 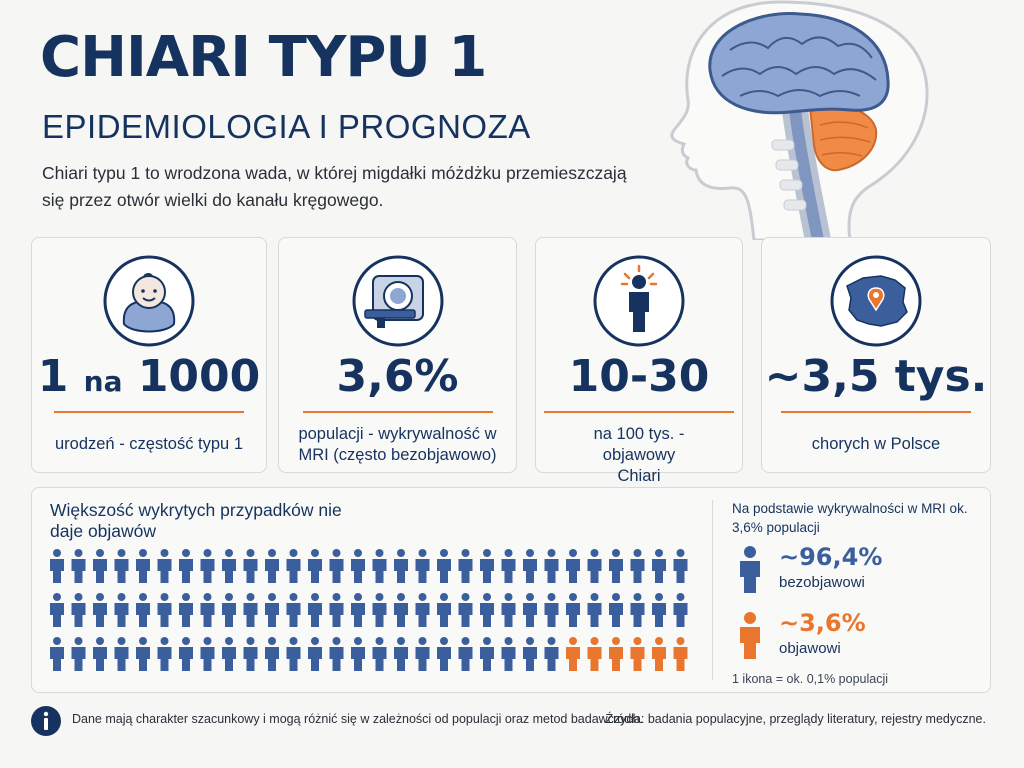 I want to click on symptomatic-value: ~3,6%, so click(x=822, y=623).